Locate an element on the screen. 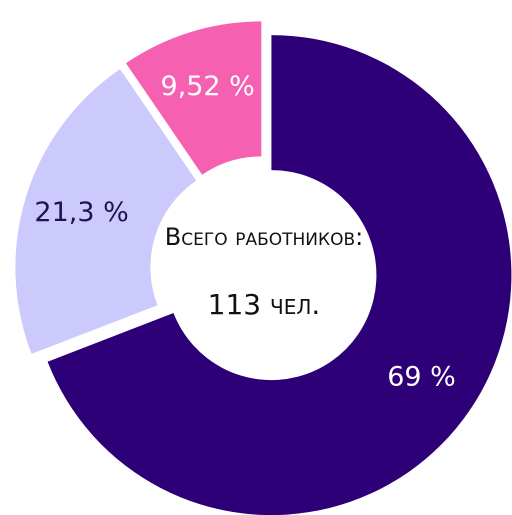 The width and height of the screenshot is (512, 515). donut-slice is located at coordinates (193, 98).